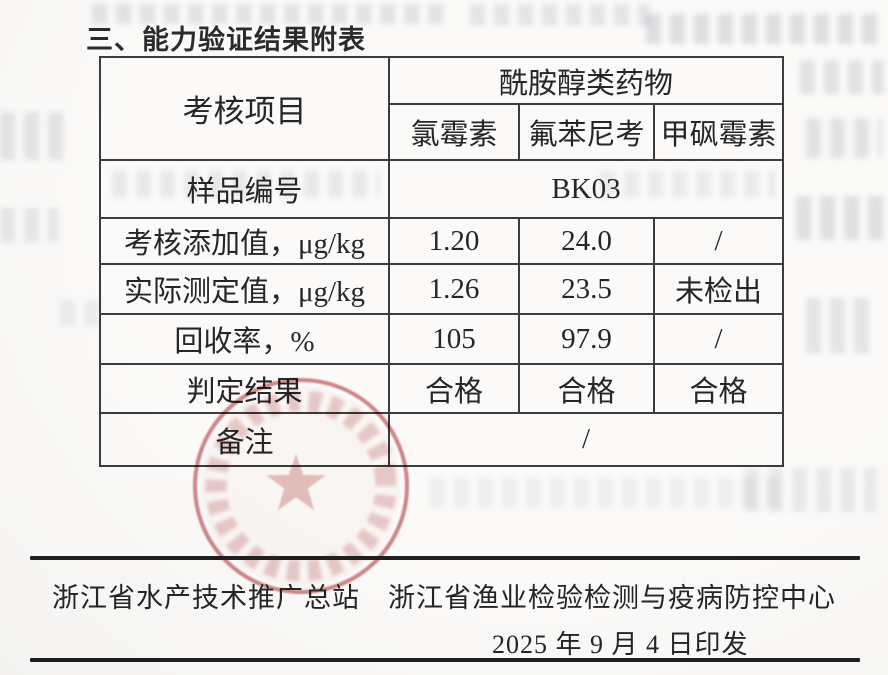 Image resolution: width=888 pixels, height=675 pixels. What do you see at coordinates (244, 241) in the screenshot?
I see `row-label-cell: 考核添加值，μg/kg` at bounding box center [244, 241].